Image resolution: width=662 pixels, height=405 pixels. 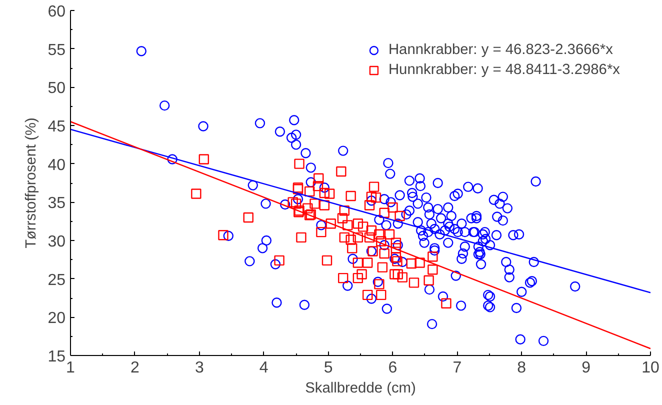 What do you see at coordinates (57, 357) in the screenshot?
I see `y-tick-label: 15` at bounding box center [57, 357].